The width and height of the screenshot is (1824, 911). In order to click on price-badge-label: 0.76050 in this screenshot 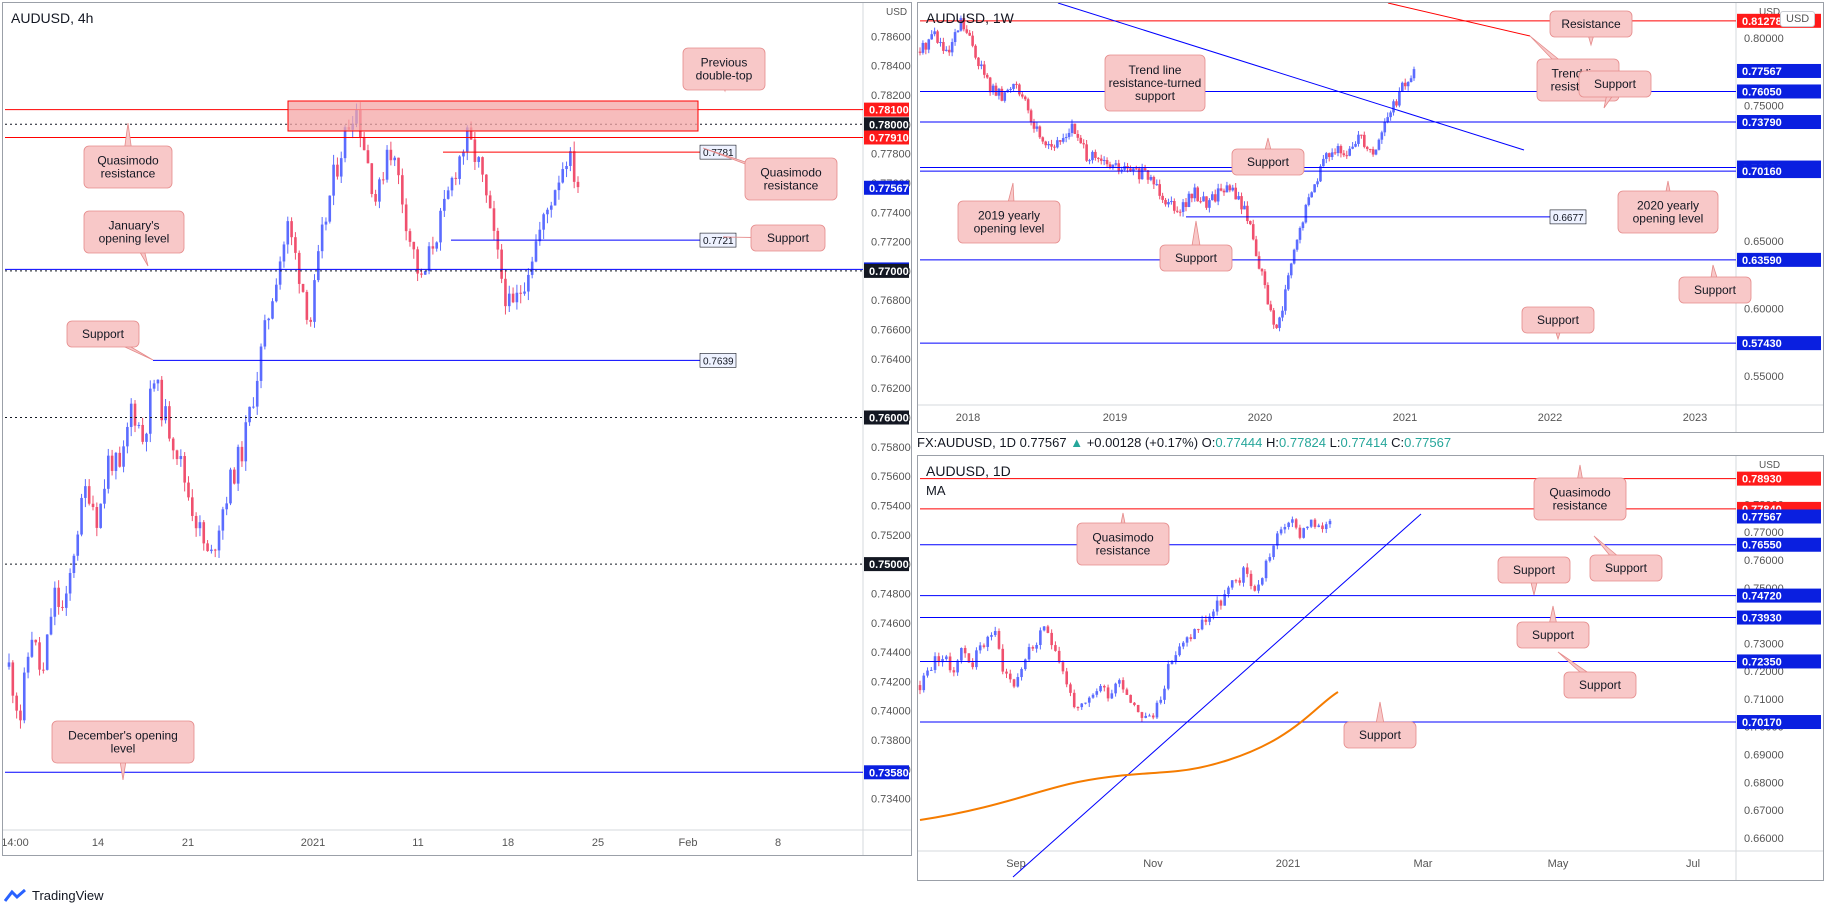, I will do `click(1762, 92)`.